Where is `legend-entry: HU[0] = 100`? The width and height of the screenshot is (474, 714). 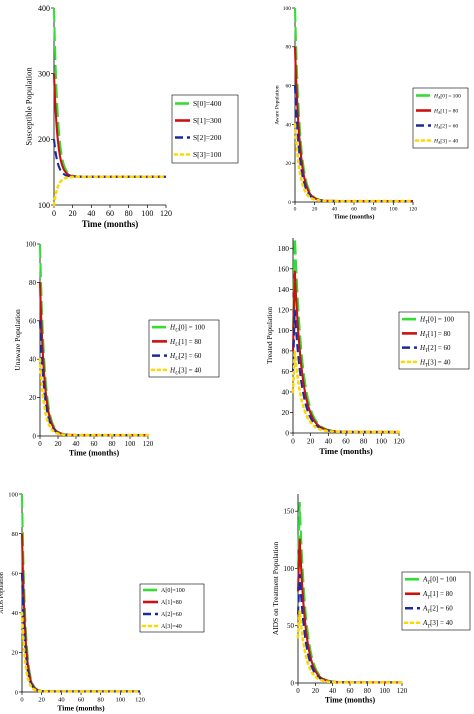
legend-entry: HU[0] = 100 is located at coordinates (187, 329).